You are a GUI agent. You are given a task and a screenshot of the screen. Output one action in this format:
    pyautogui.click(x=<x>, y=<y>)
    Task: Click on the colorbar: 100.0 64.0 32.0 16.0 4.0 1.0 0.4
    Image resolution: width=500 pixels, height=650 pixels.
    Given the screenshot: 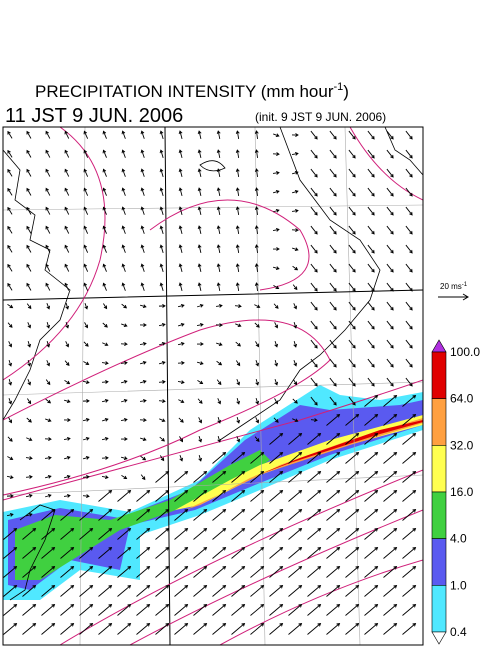 What is the action you would take?
    pyautogui.click(x=455, y=492)
    